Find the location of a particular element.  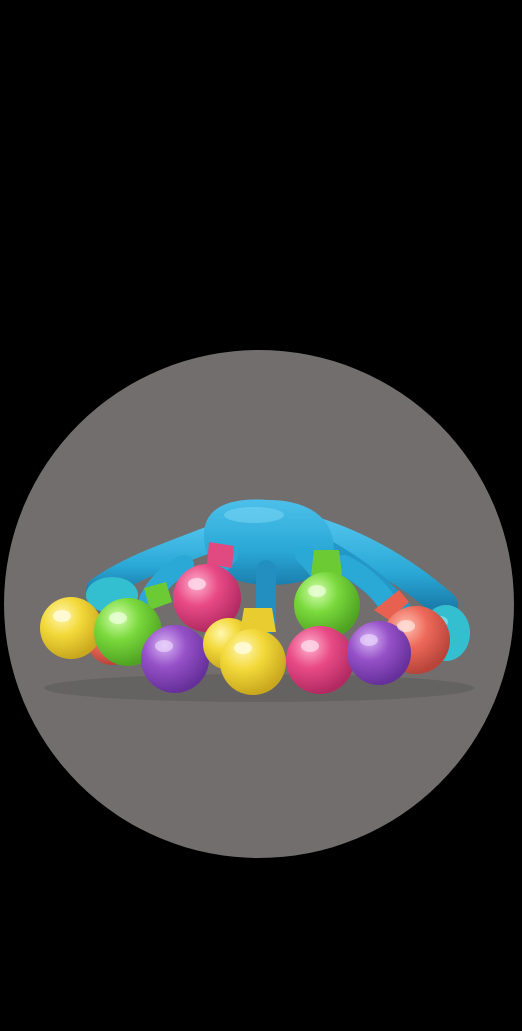

yellow-ball-center is located at coordinates (253, 662).